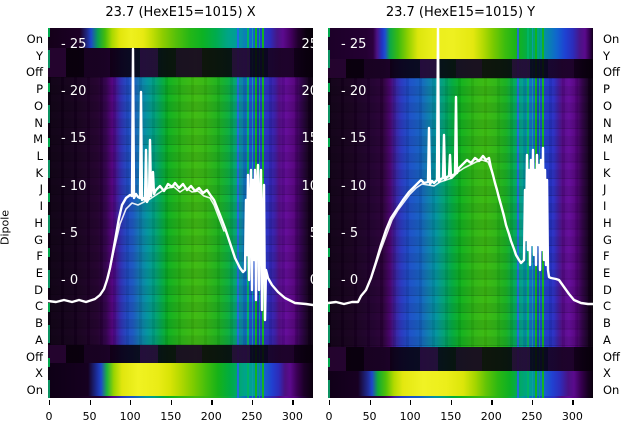 Image resolution: width=640 pixels, height=440 pixels. I want to click on left-edge-strip, so click(329, 213).